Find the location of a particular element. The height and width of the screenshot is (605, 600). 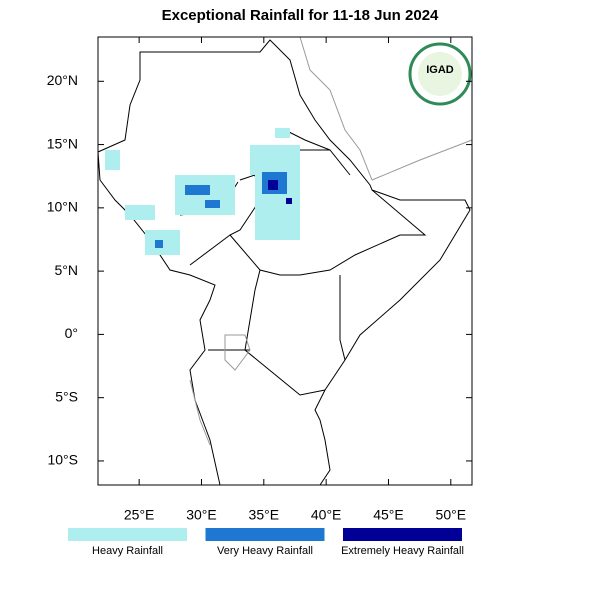

logo-text: IGAD is located at coordinates (440, 70).